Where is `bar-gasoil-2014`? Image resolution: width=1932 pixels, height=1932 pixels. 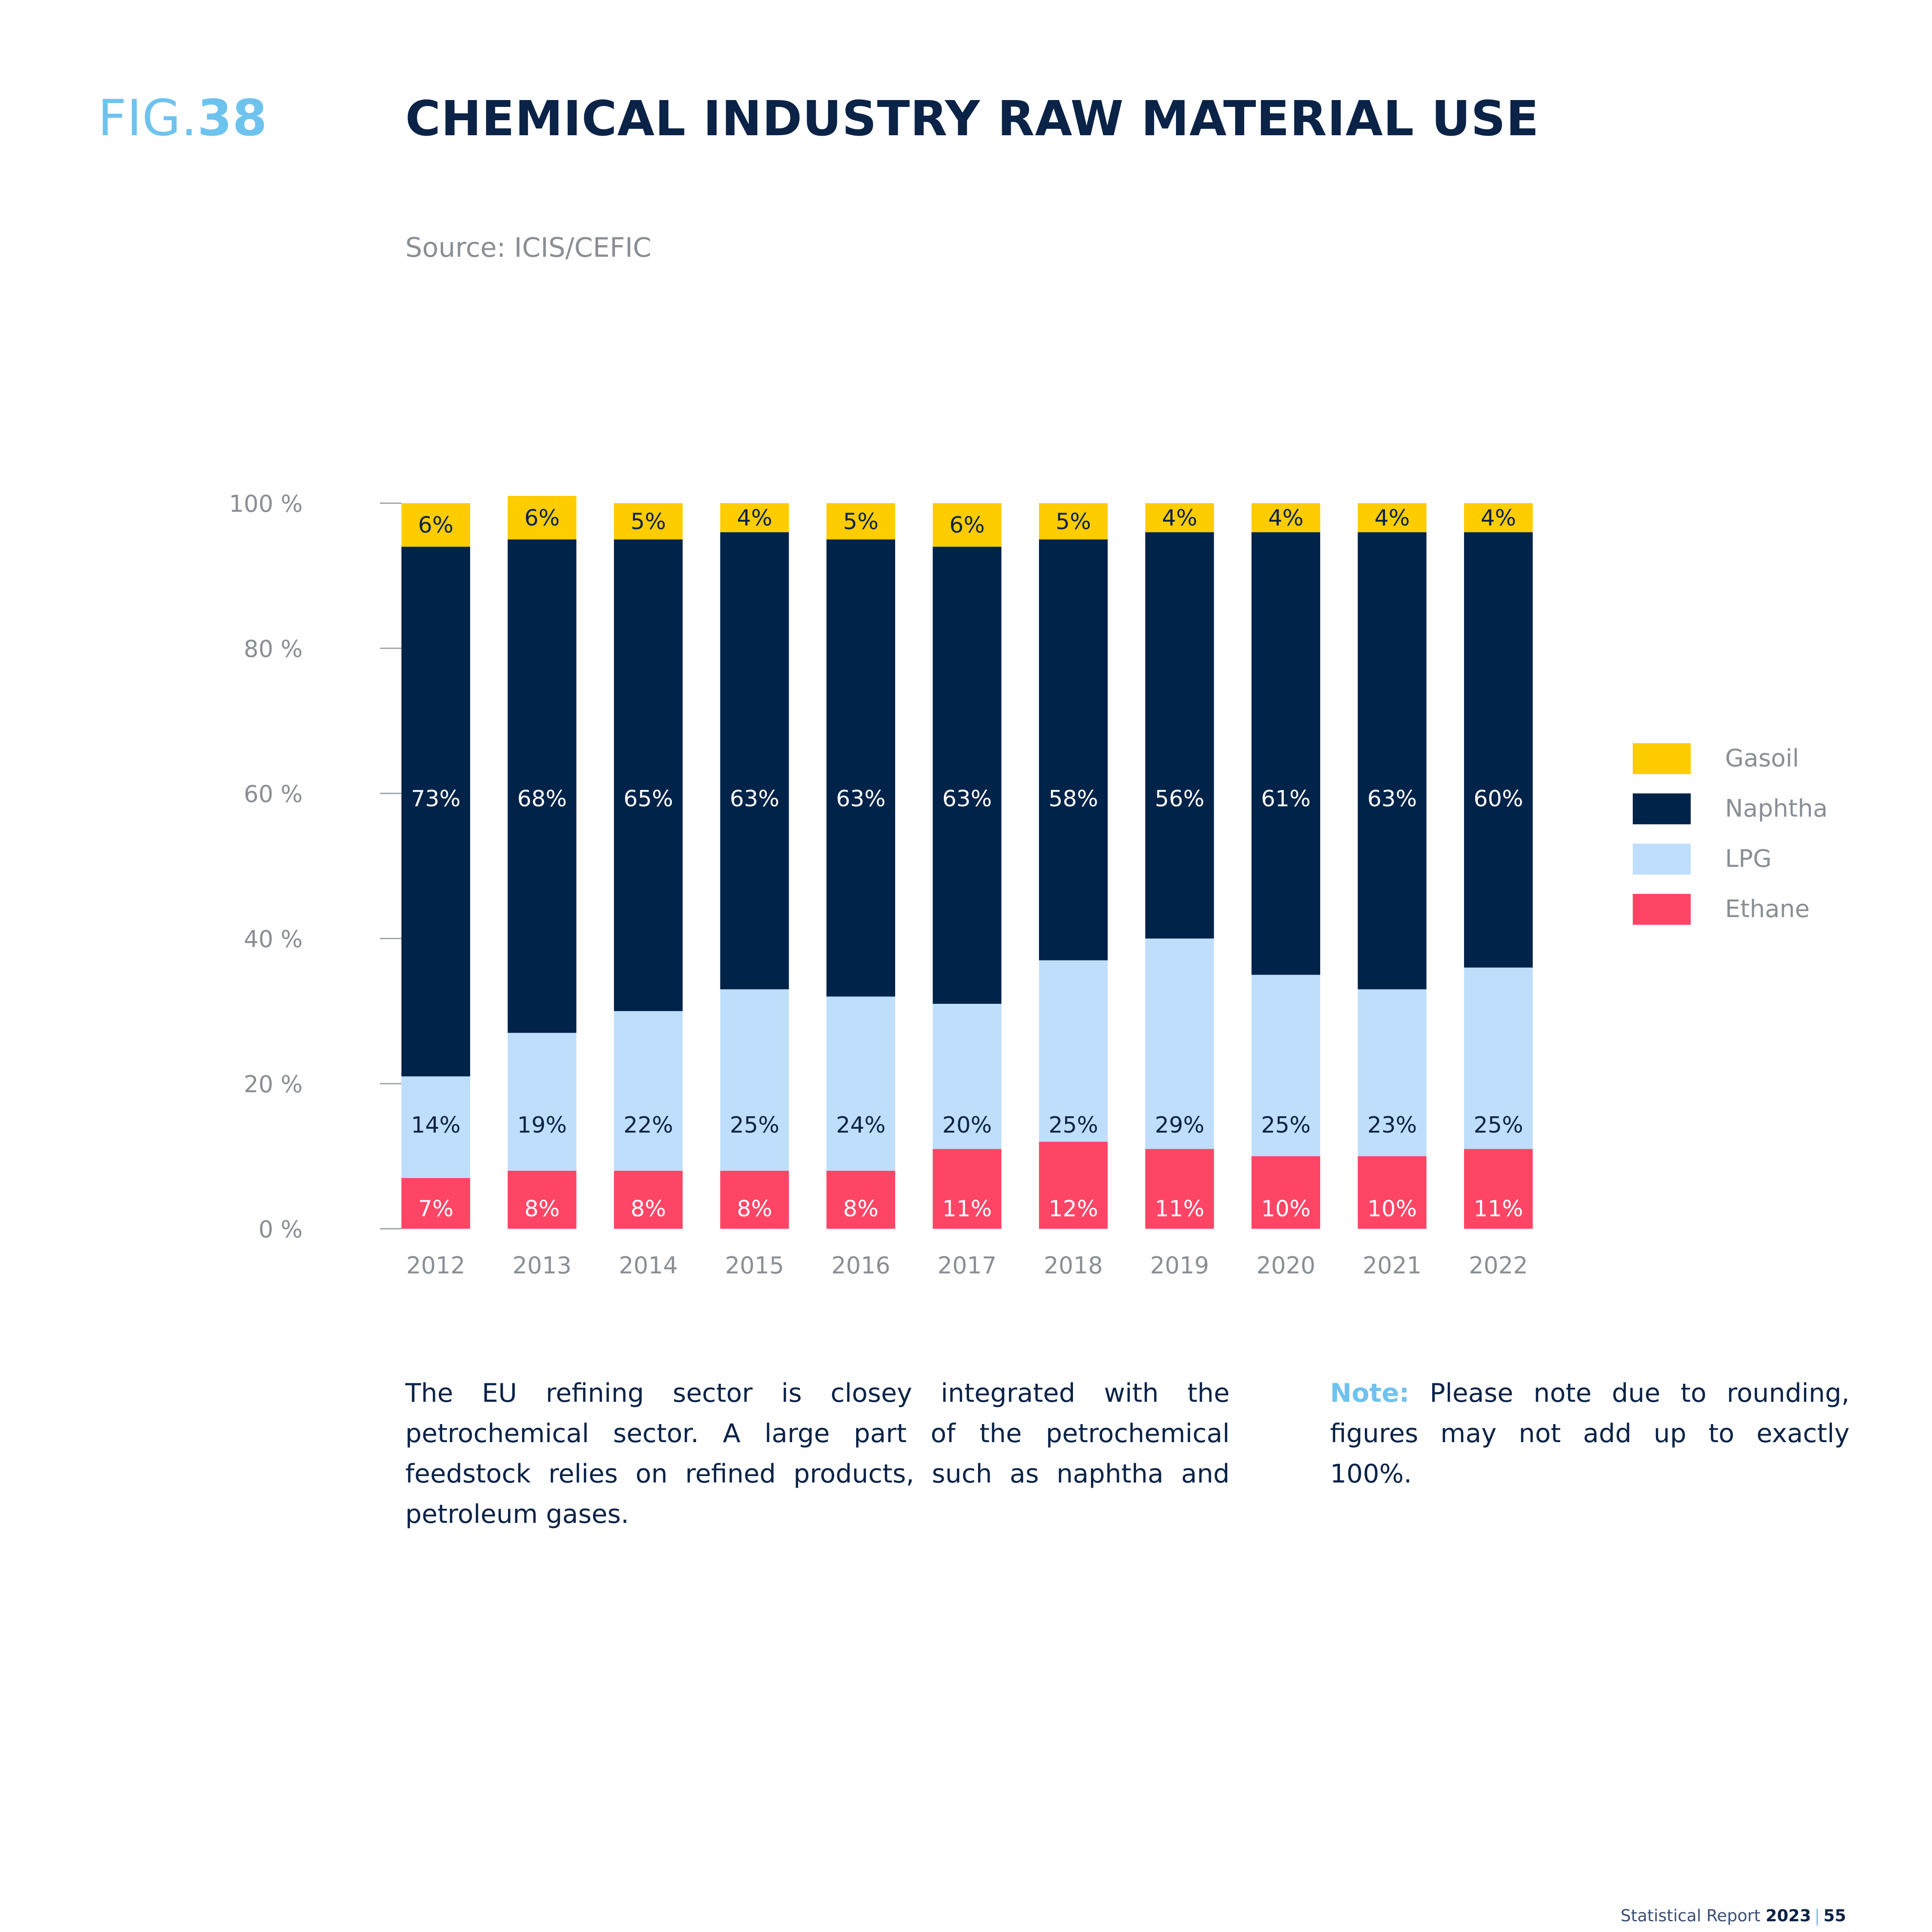
bar-gasoil-2014 is located at coordinates (649, 521).